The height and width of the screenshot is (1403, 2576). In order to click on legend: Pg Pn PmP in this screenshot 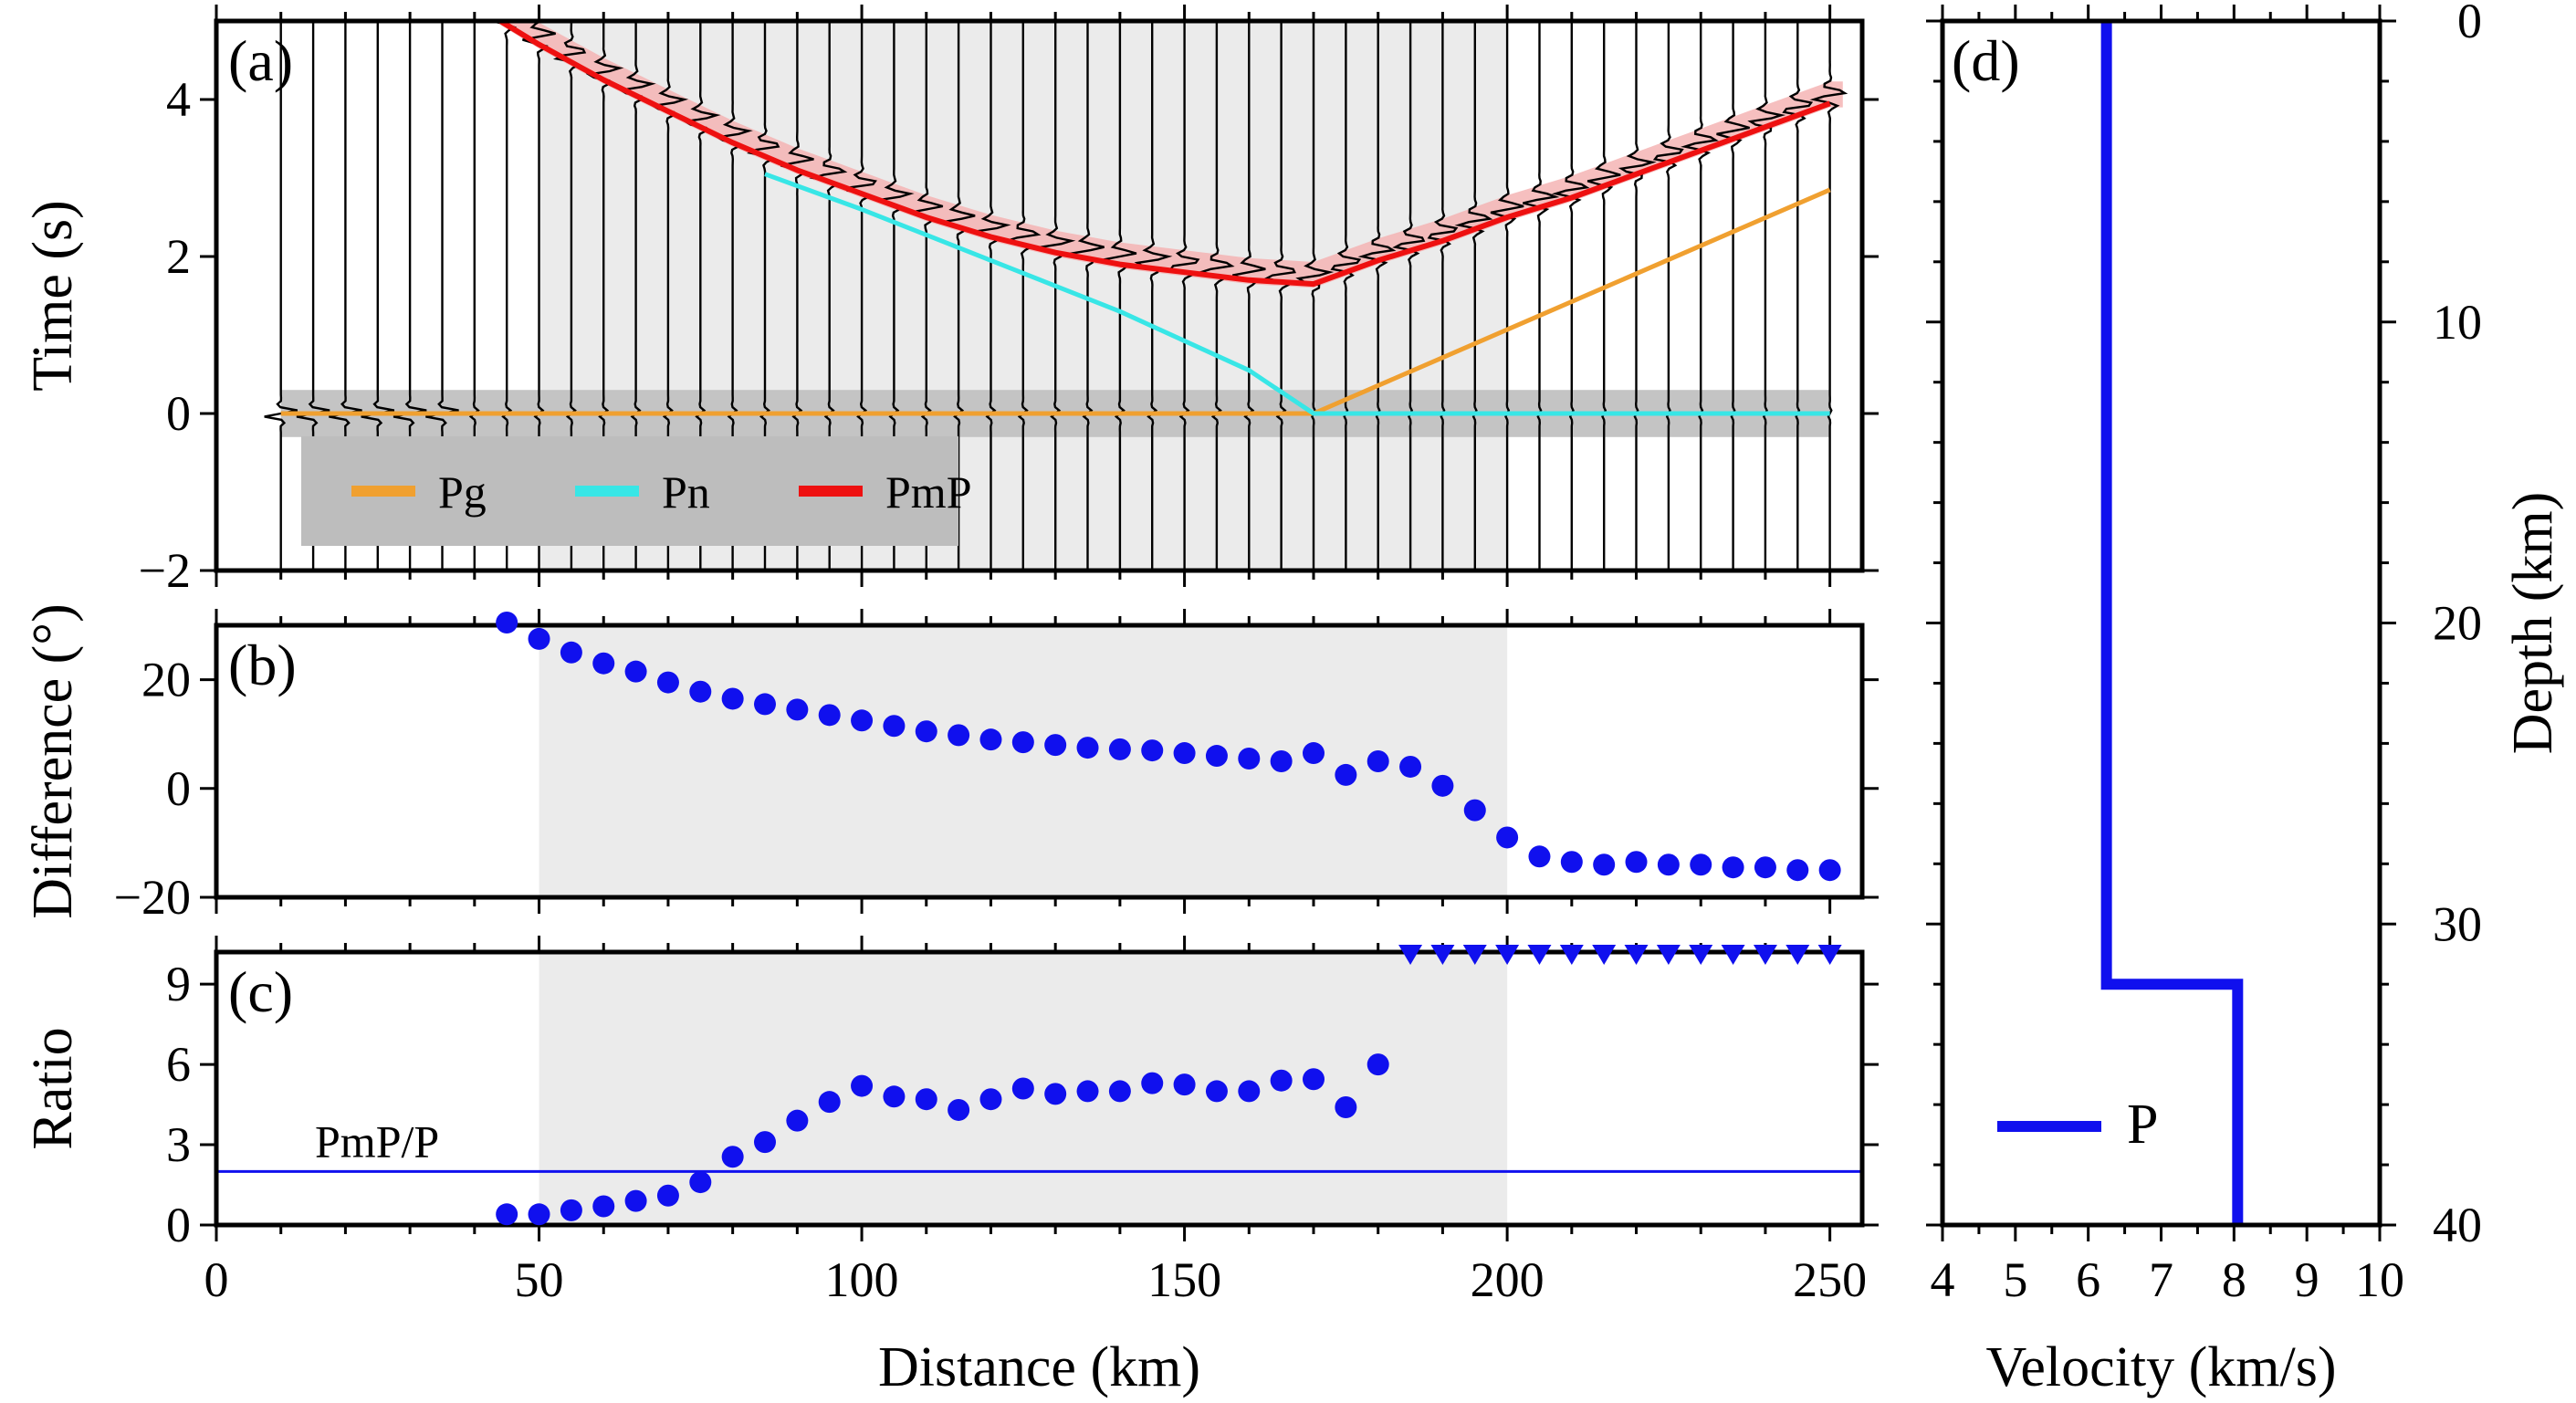, I will do `click(637, 491)`.